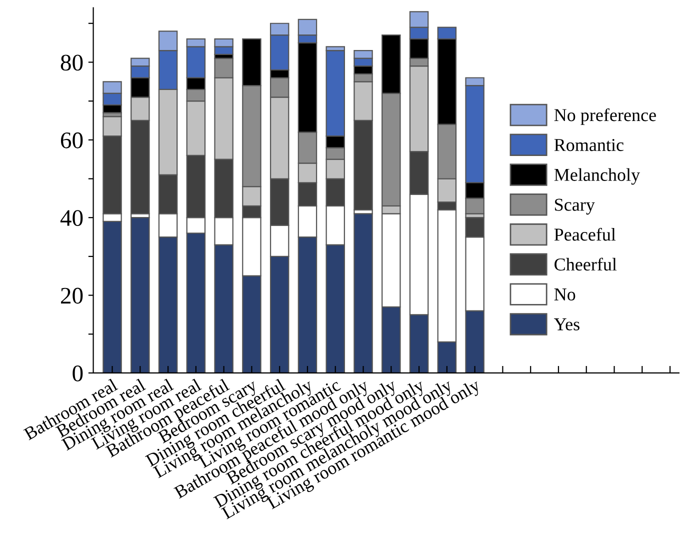 The image size is (681, 560). Describe the element at coordinates (585, 234) in the screenshot. I see `legend-label: Peaceful` at that location.